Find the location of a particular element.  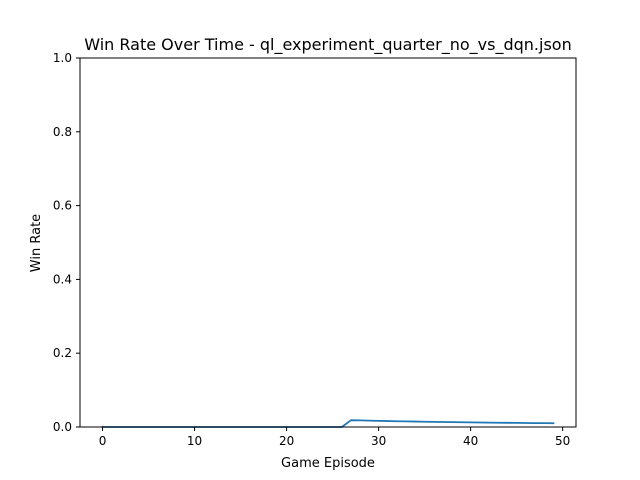

x-tick-label: 40 is located at coordinates (470, 441).